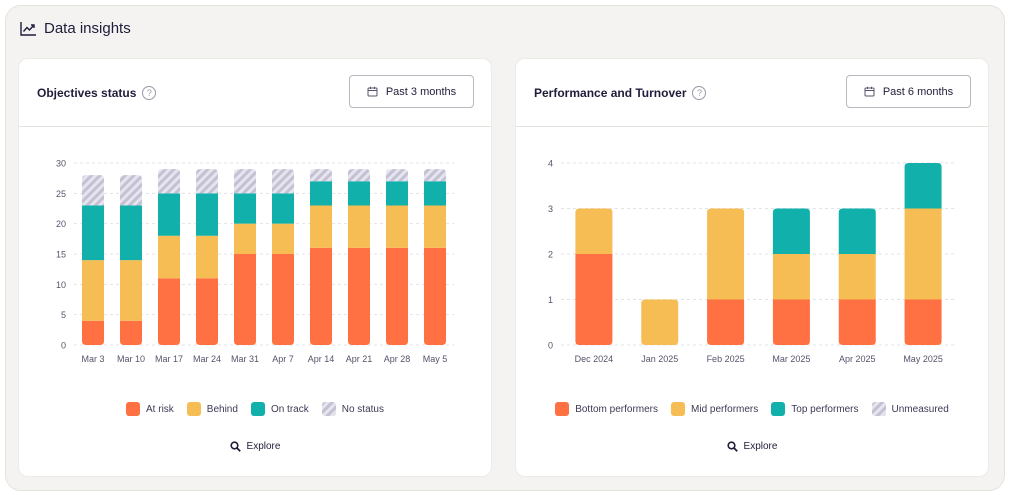  Describe the element at coordinates (207, 311) in the screenshot. I see `bar-mar-24-at-risk` at that location.